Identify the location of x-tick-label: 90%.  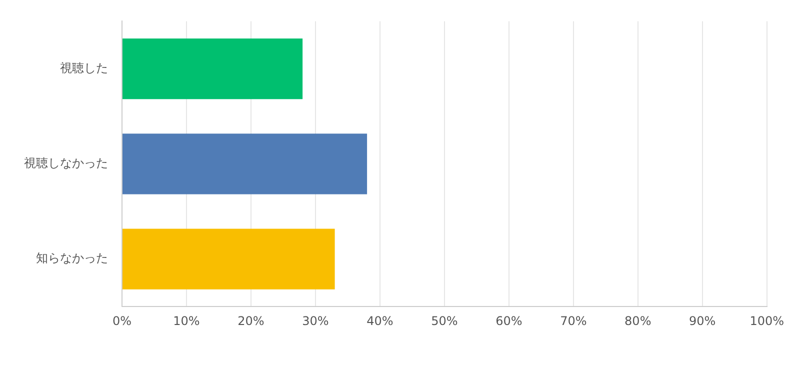
(702, 321).